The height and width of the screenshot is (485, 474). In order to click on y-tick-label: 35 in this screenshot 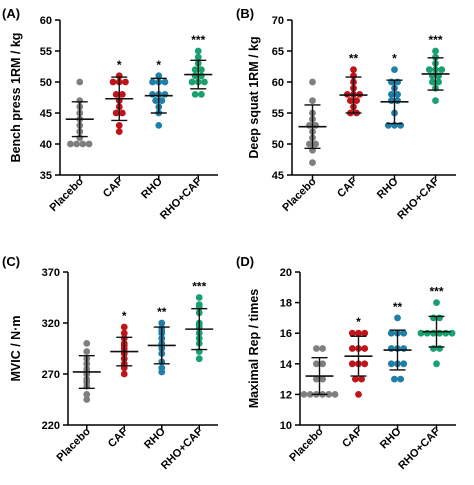, I will do `click(46, 176)`.